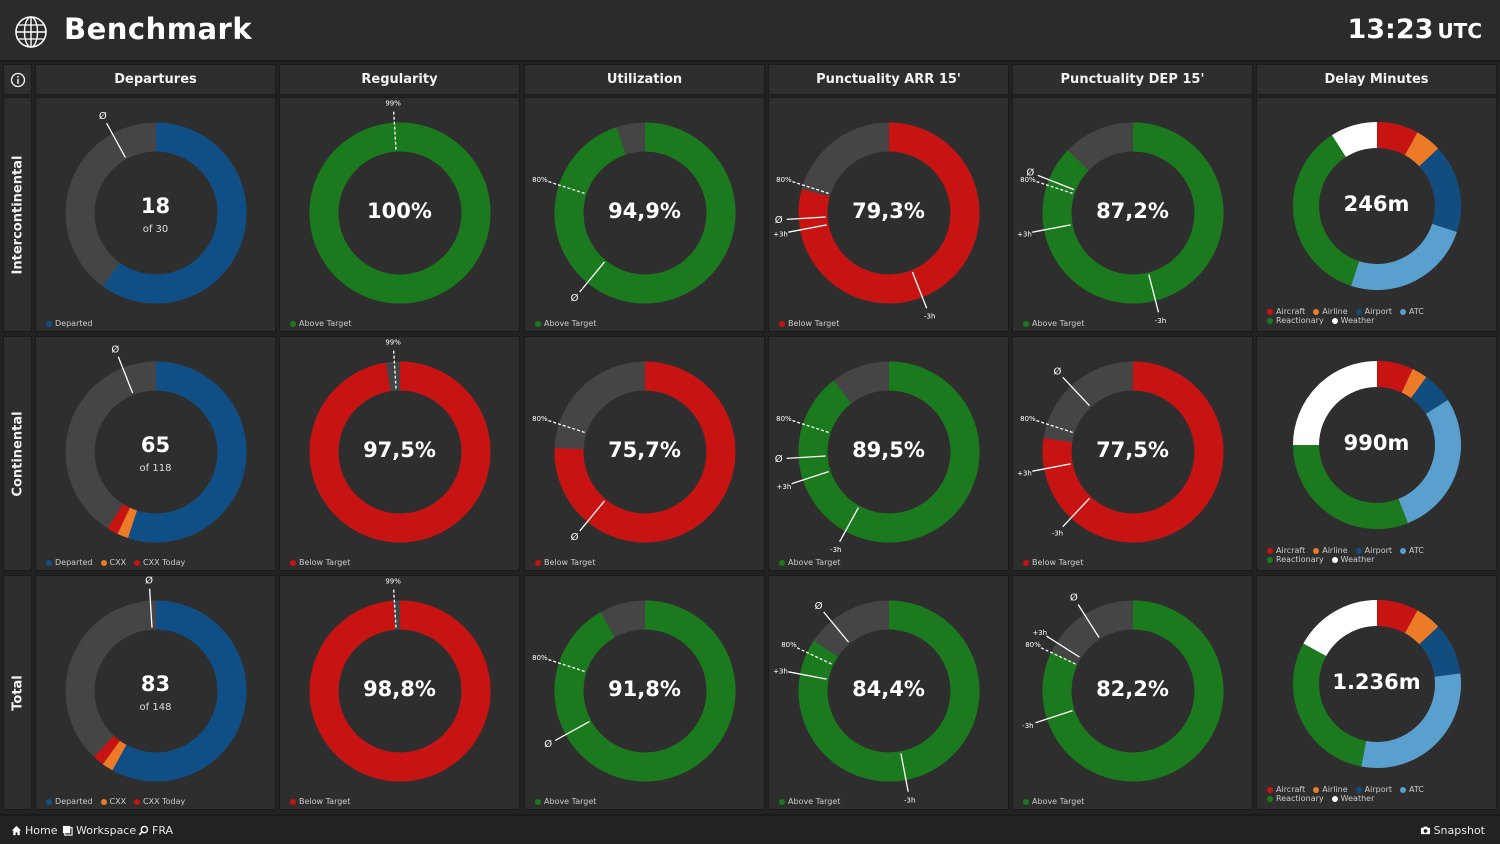  Describe the element at coordinates (159, 801) in the screenshot. I see `legend-item: CXX Today` at that location.